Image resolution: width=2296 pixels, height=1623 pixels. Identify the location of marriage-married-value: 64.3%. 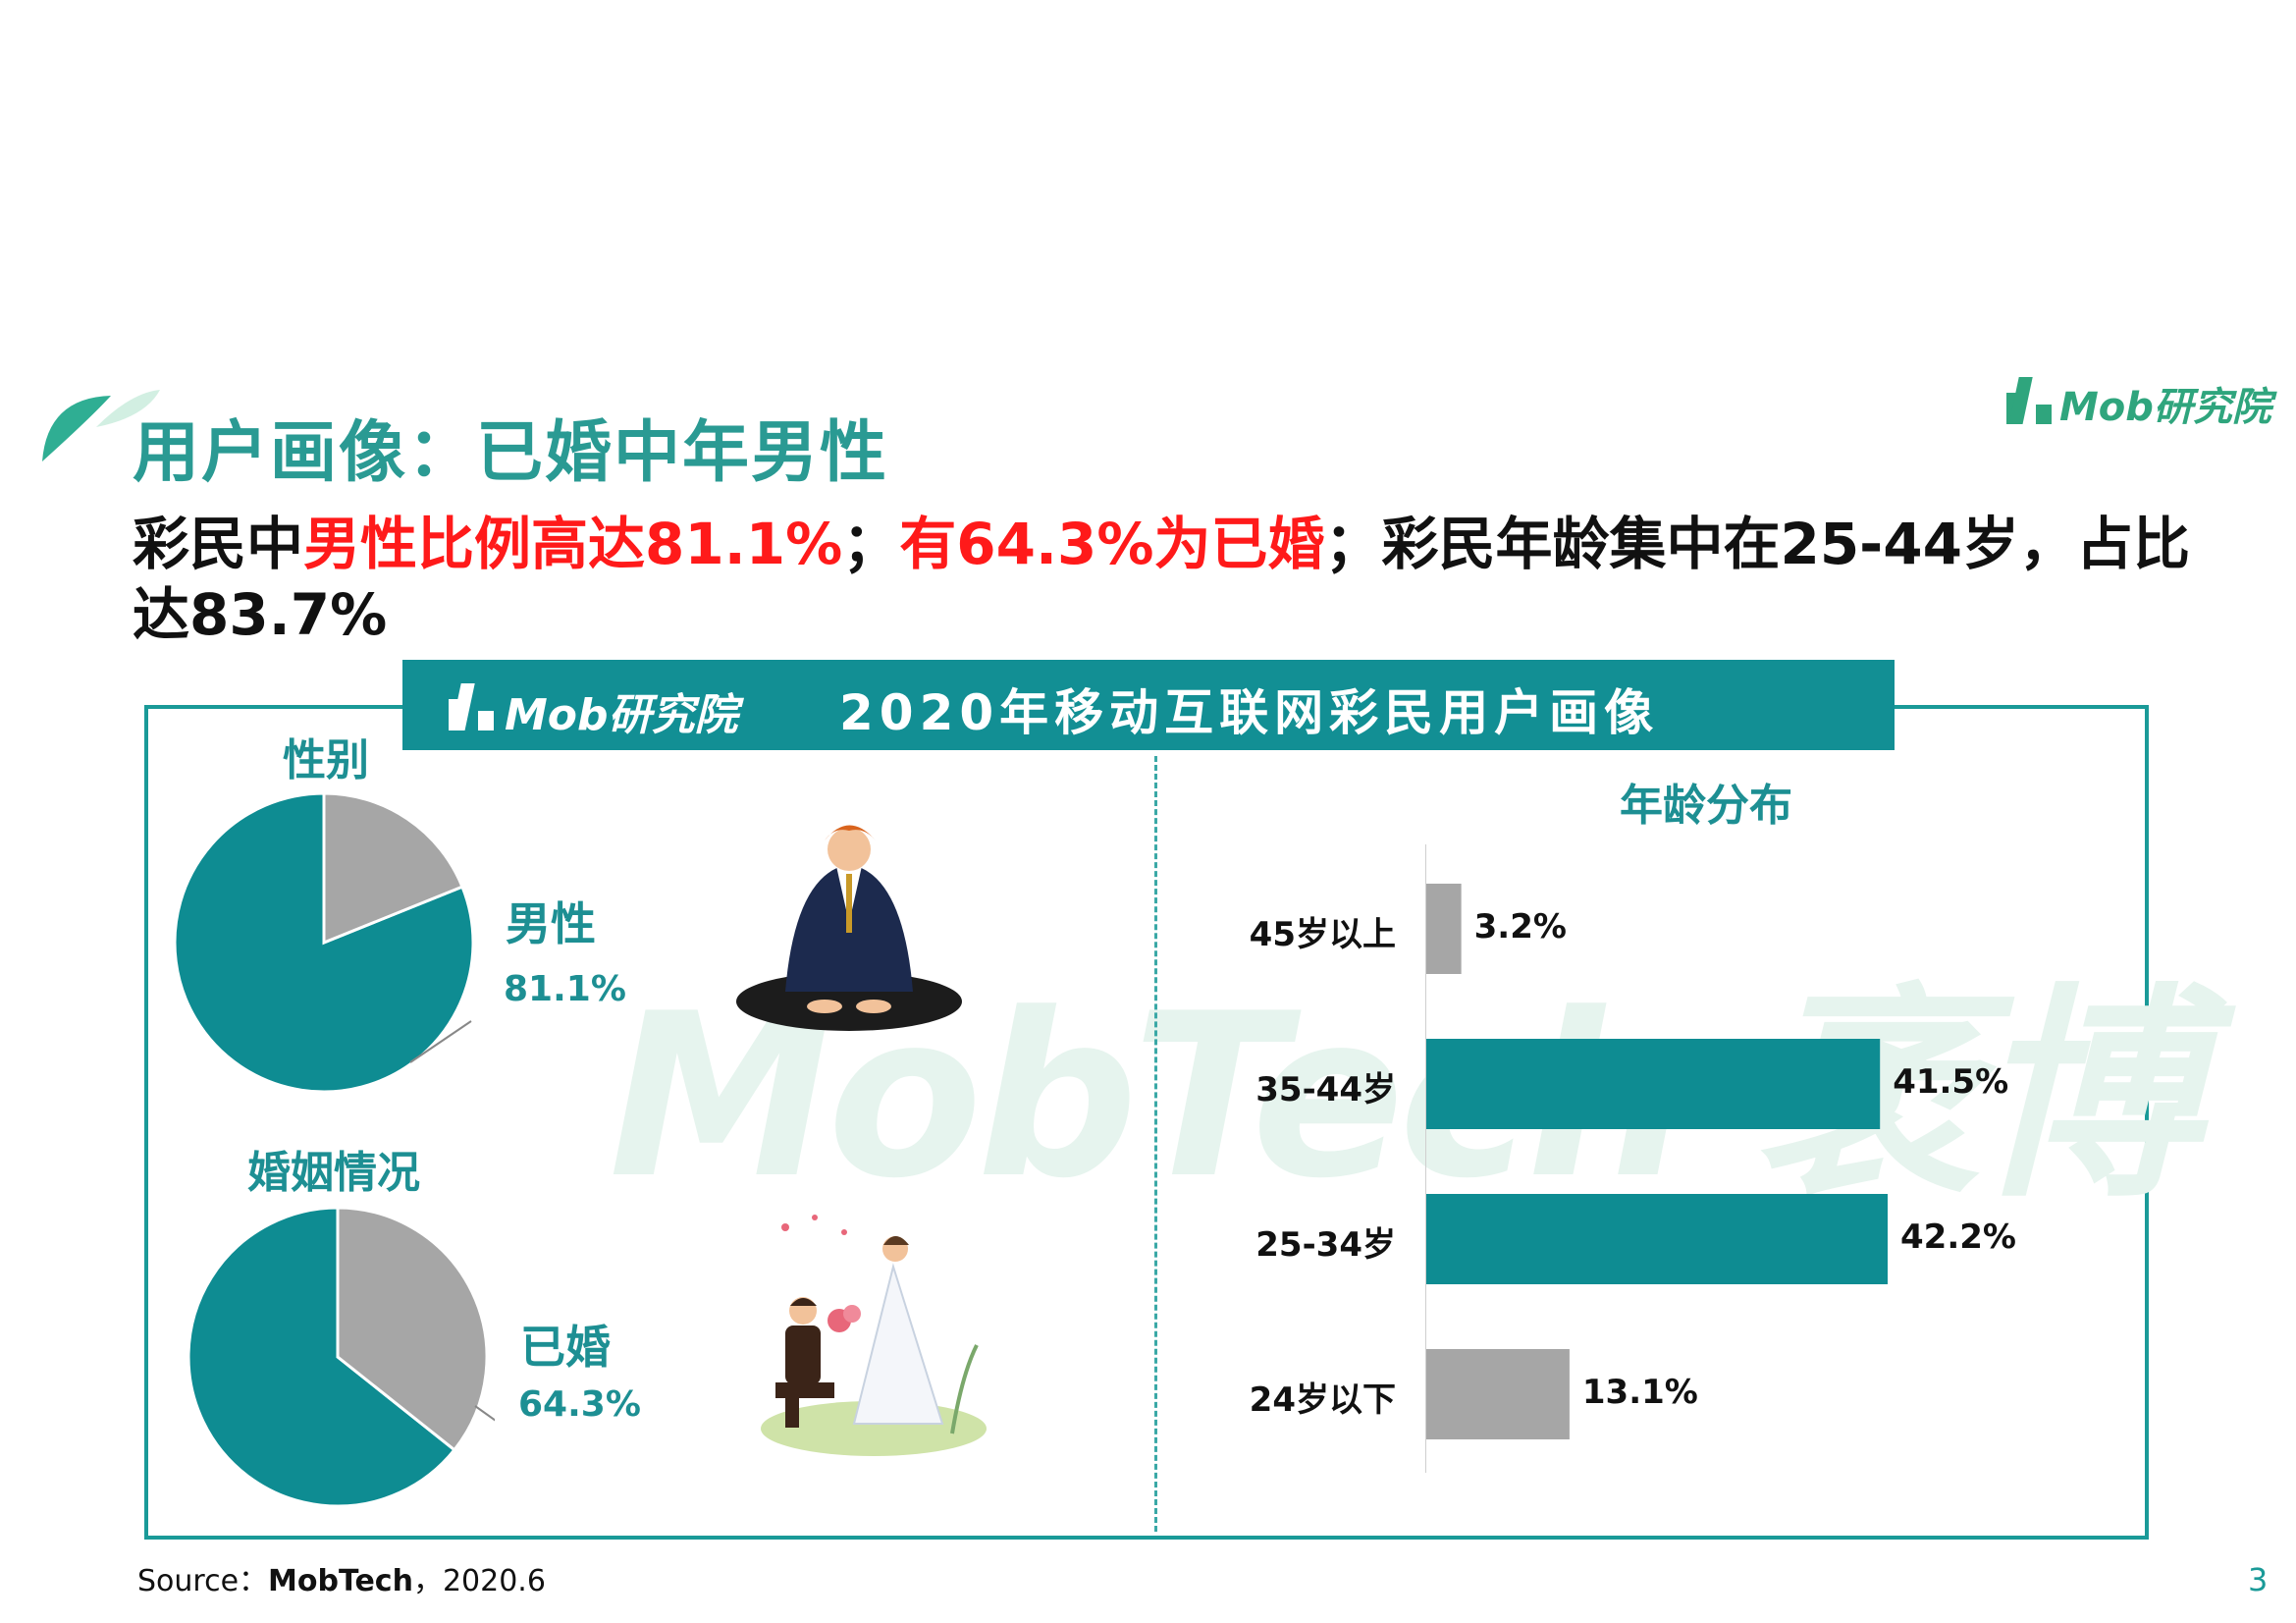
(580, 1404).